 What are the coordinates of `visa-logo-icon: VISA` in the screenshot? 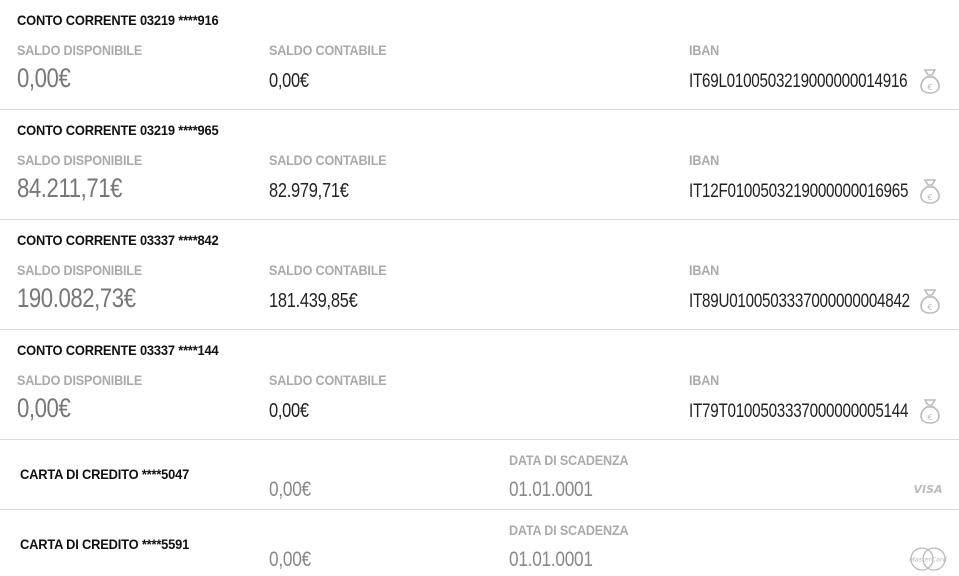 It's located at (927, 489).